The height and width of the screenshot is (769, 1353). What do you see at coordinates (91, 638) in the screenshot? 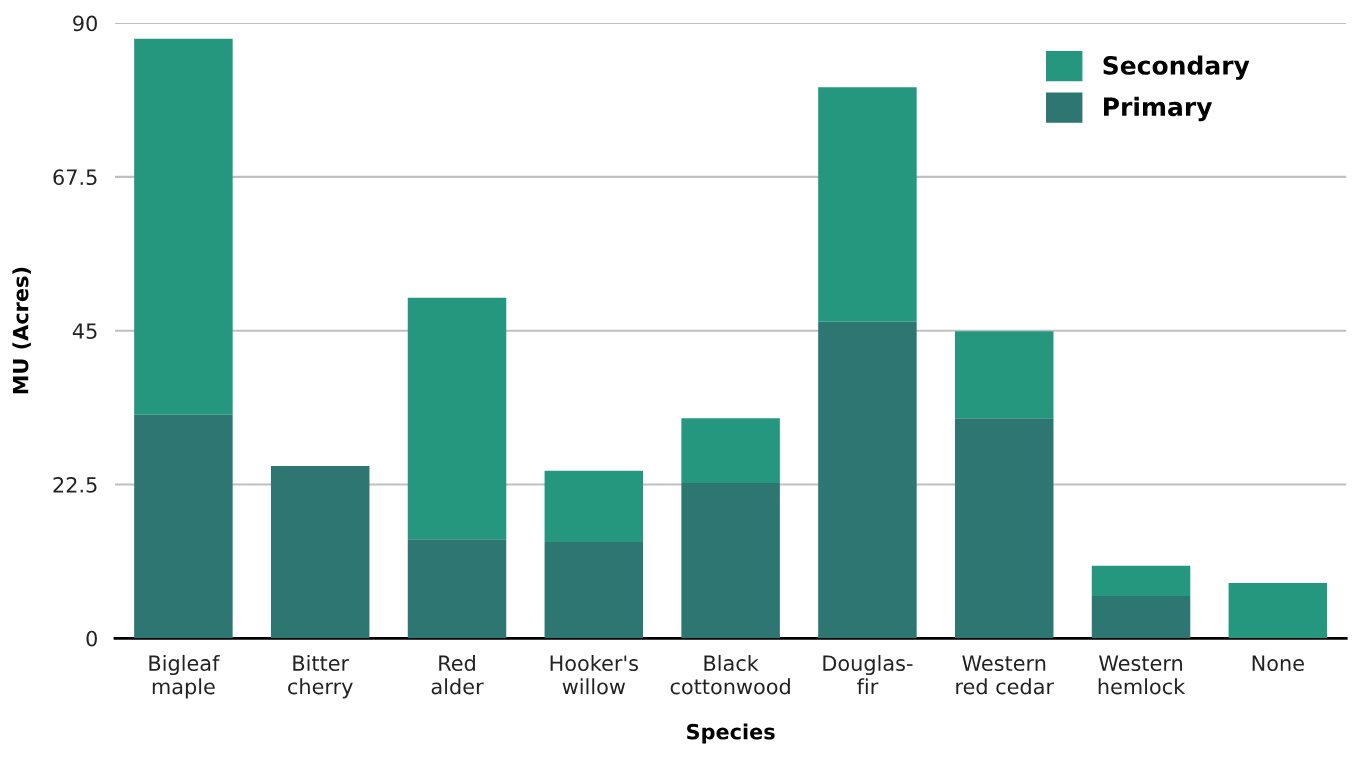
I see `y-tick-label: 0` at bounding box center [91, 638].